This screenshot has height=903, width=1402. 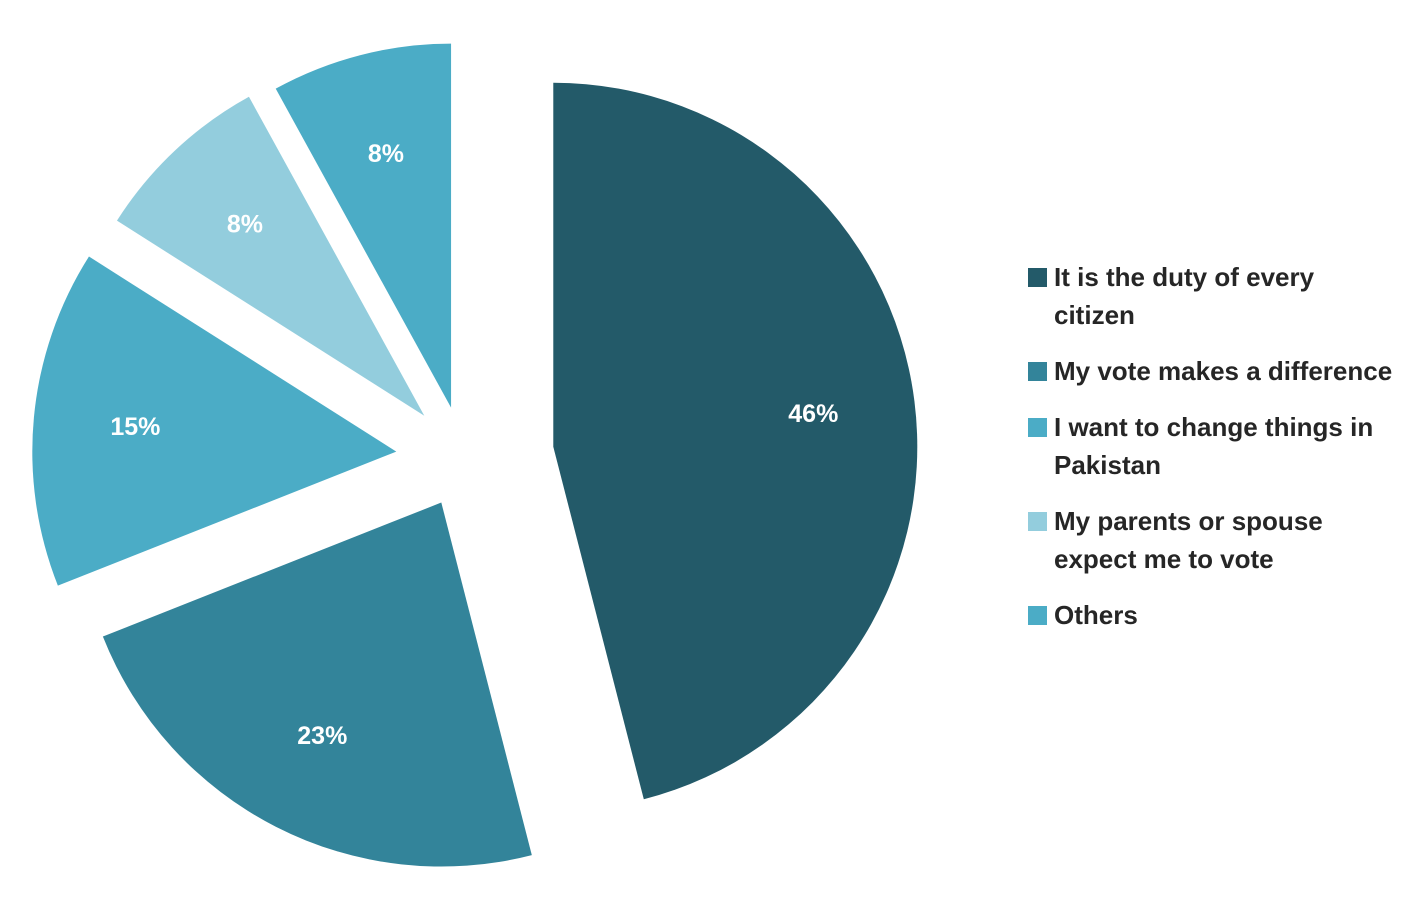 I want to click on legend-item: I want to change things in Pakistan, so click(x=1214, y=446).